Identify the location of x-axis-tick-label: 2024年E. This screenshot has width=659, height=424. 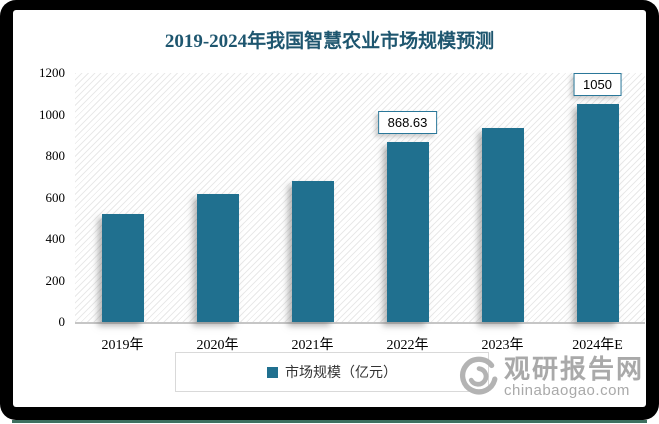
(597, 345).